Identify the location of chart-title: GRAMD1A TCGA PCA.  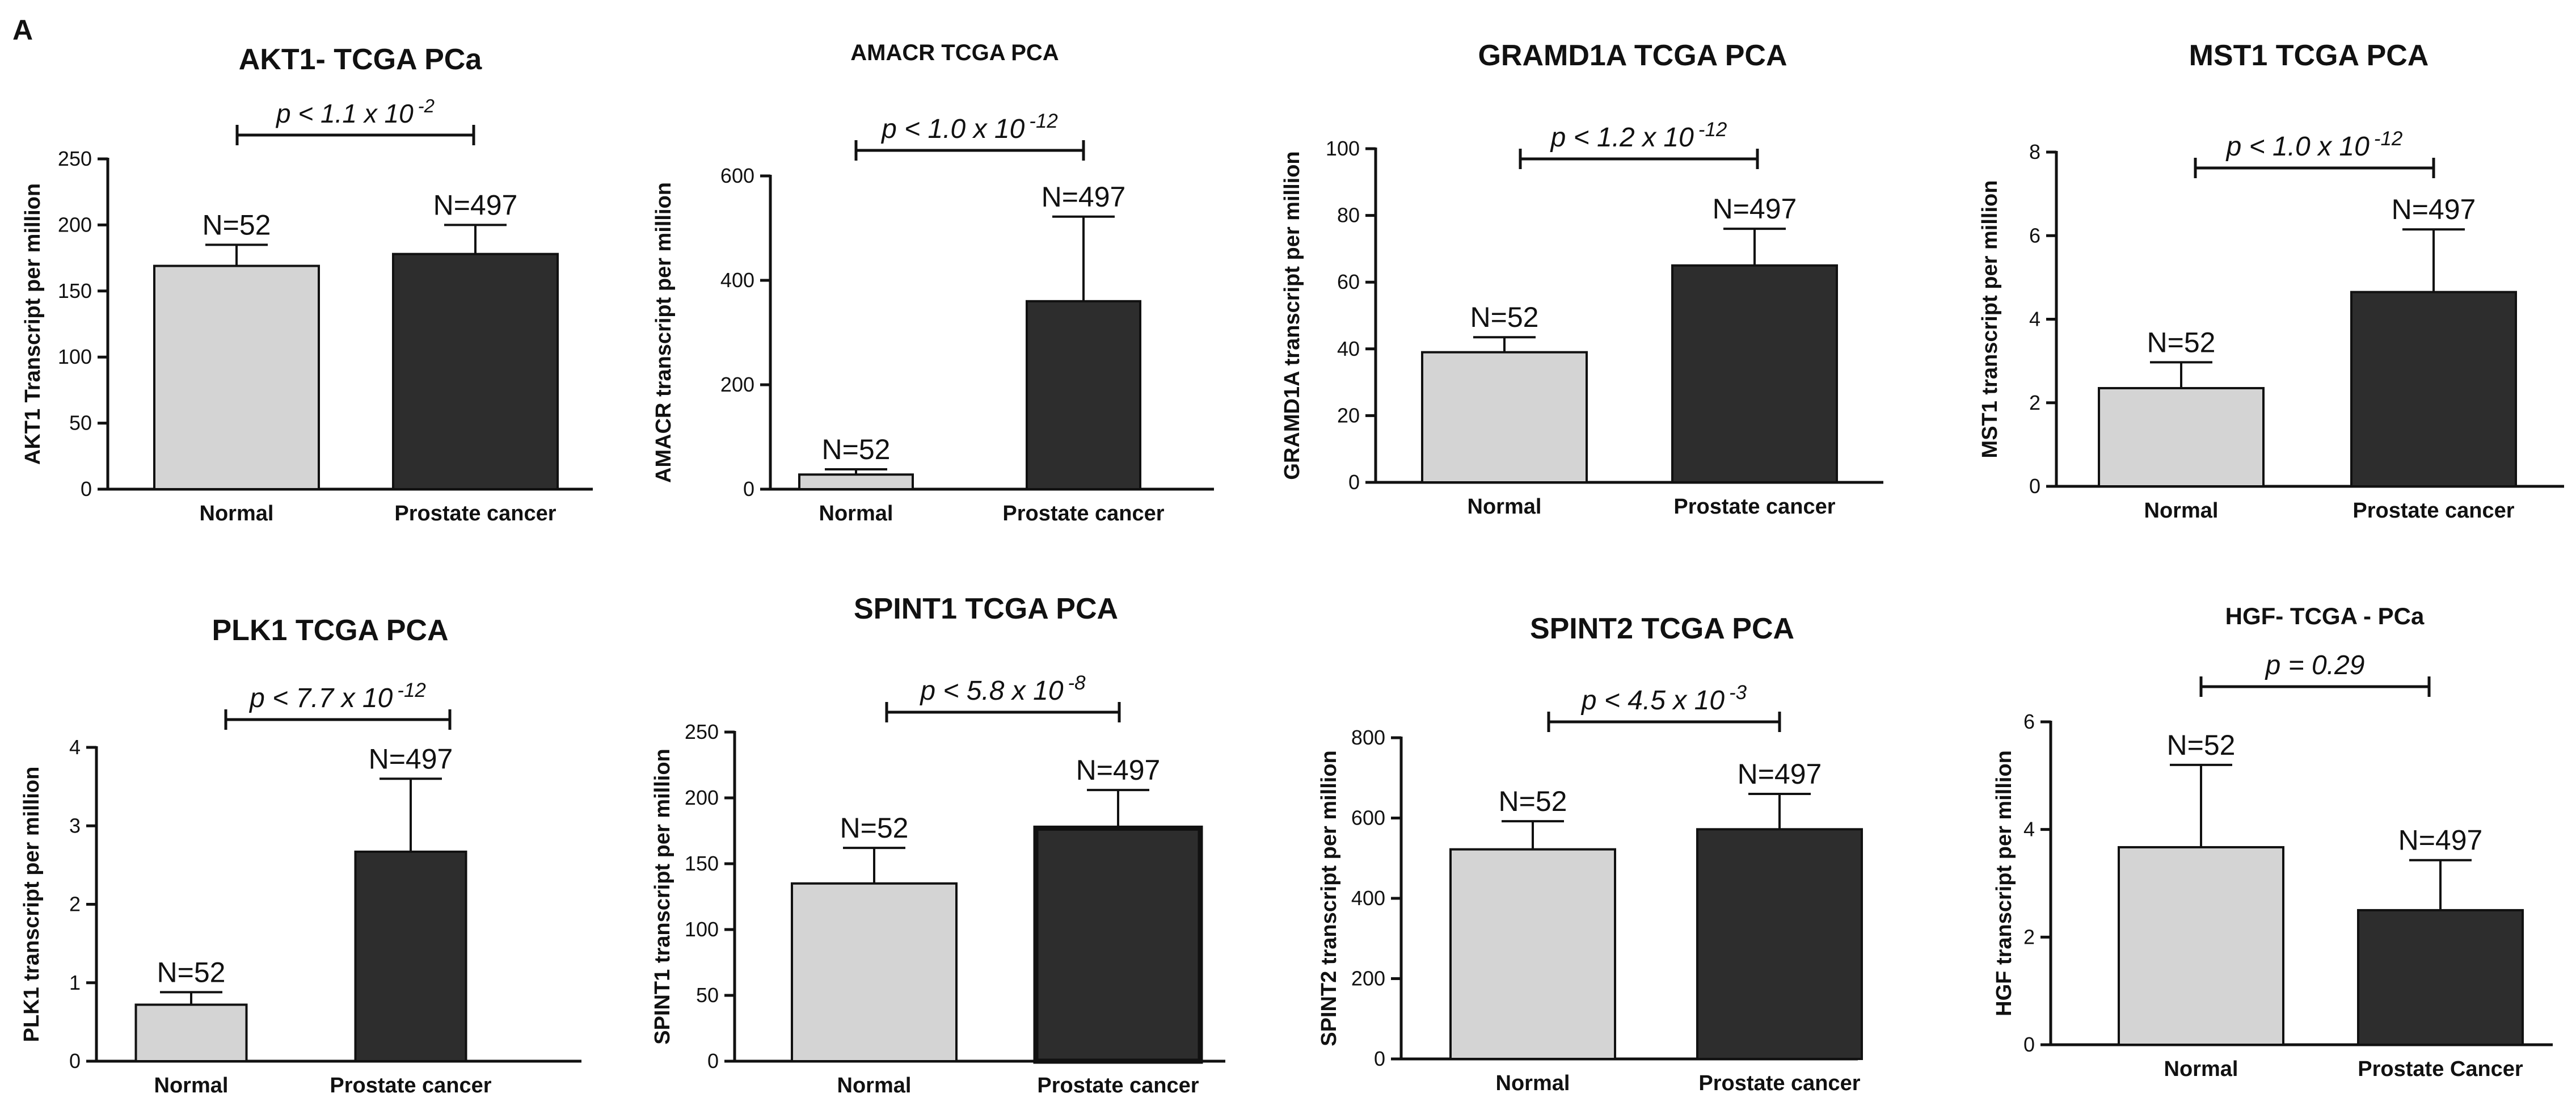
(1632, 56).